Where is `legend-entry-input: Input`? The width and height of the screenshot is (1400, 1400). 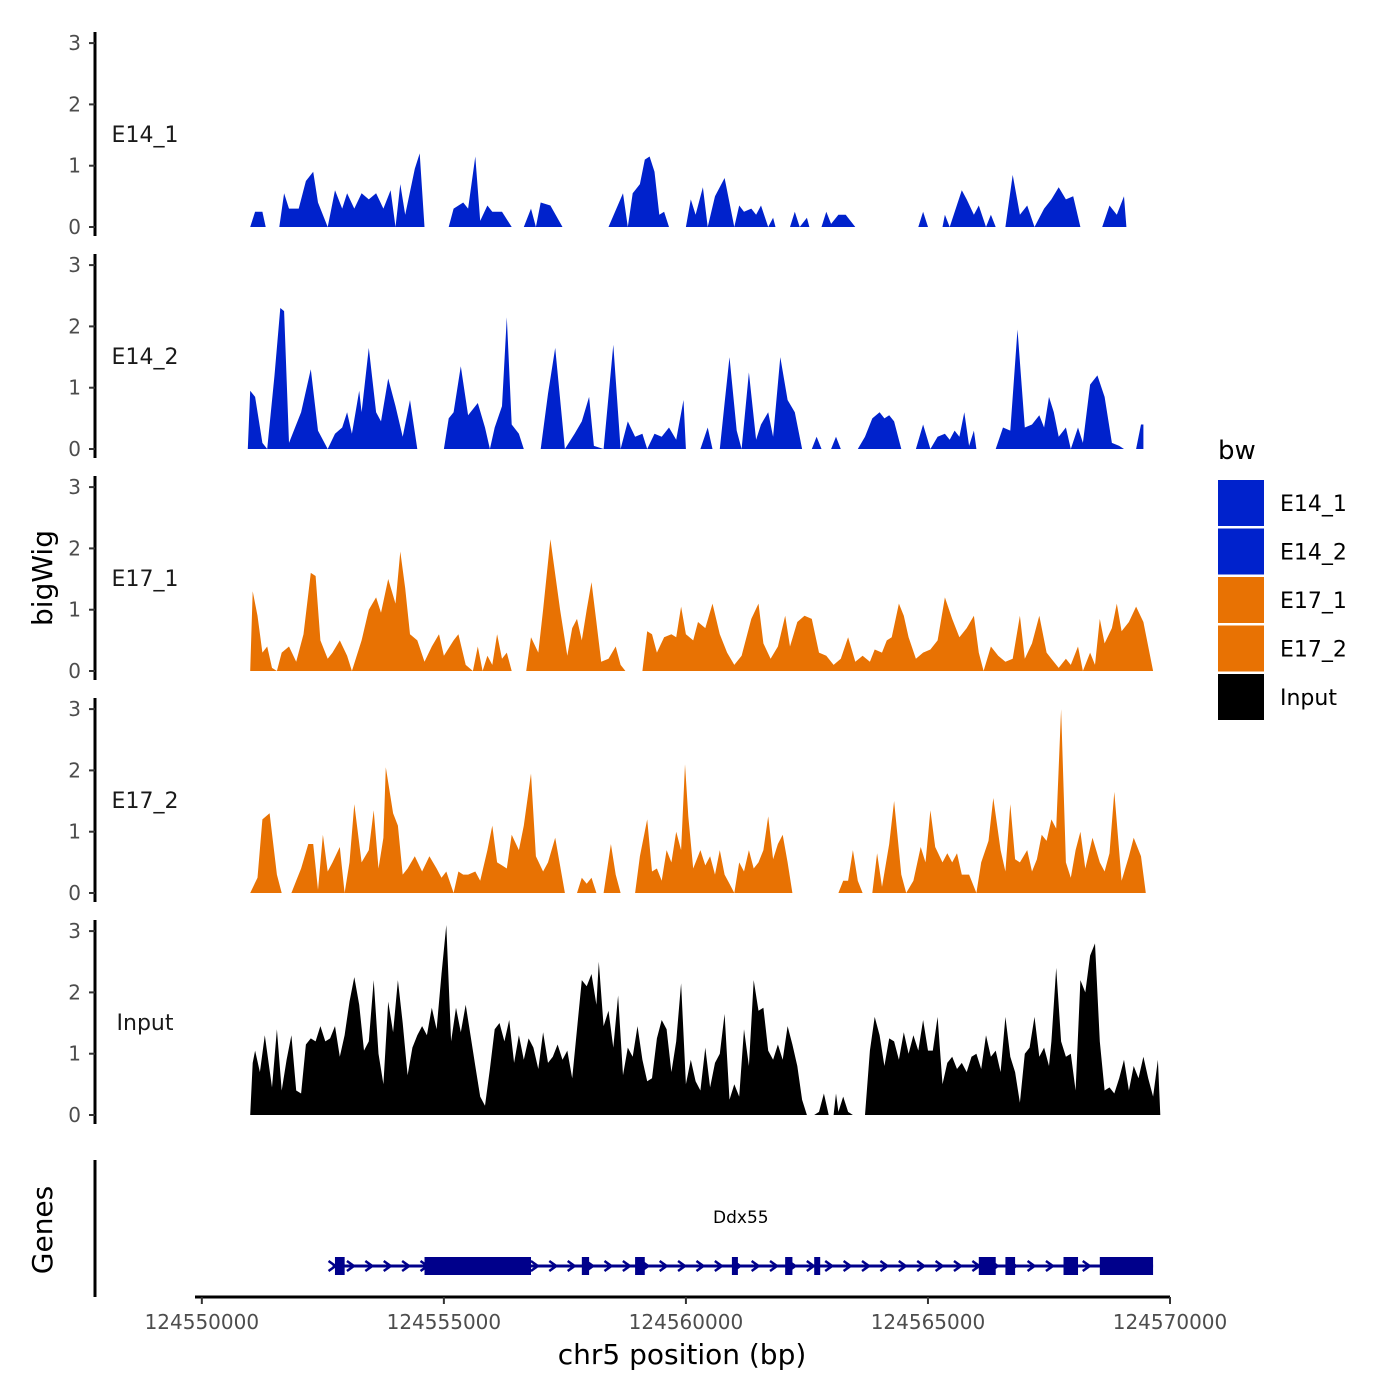
legend-entry-input: Input is located at coordinates (1277, 697).